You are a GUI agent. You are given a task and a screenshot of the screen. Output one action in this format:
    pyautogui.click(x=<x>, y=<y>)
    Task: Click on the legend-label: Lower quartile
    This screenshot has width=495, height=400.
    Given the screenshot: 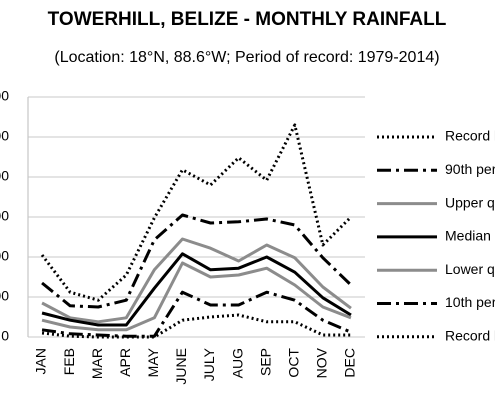 What is the action you would take?
    pyautogui.click(x=470, y=269)
    